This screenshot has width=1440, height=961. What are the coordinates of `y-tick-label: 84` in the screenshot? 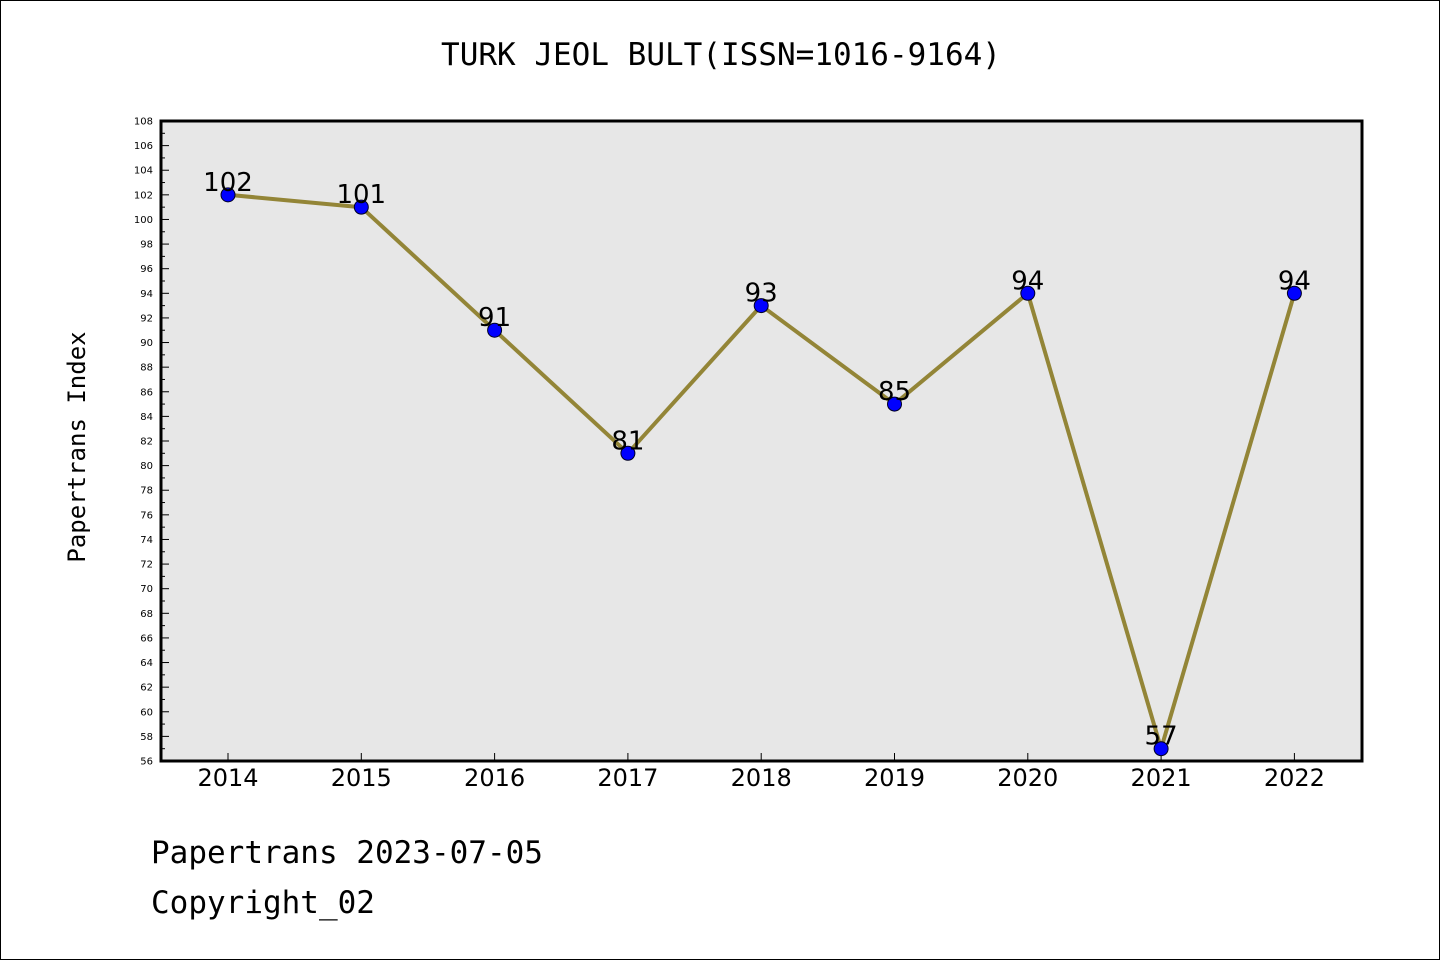 It's located at (146, 417).